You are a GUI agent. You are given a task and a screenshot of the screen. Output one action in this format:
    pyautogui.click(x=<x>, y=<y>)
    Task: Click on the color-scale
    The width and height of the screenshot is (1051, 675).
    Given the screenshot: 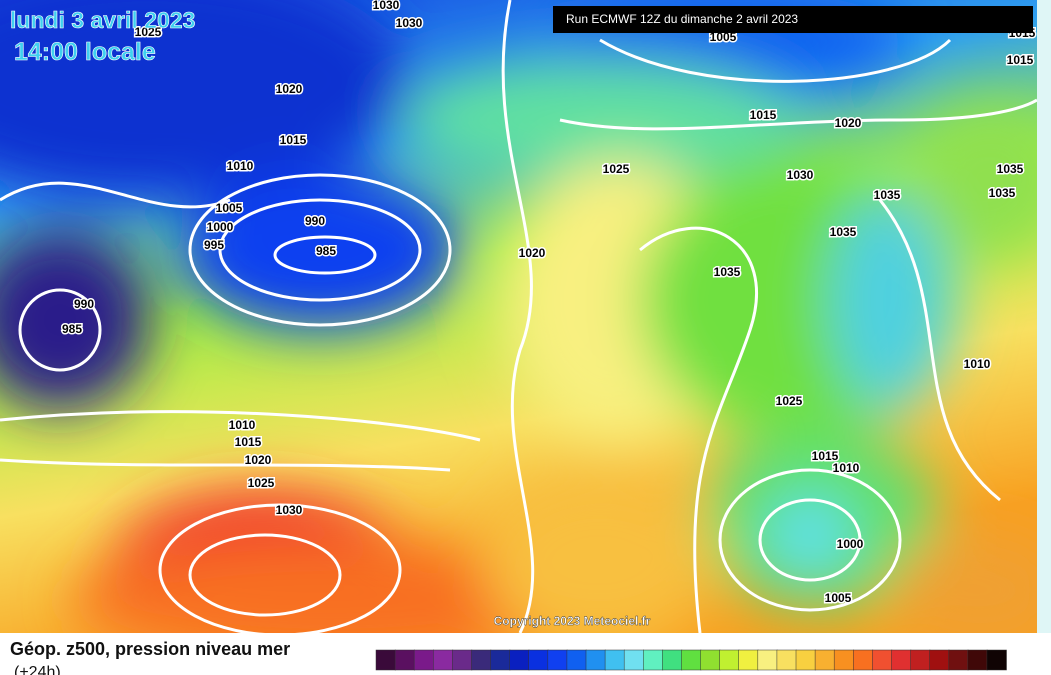 What is the action you would take?
    pyautogui.click(x=691, y=660)
    